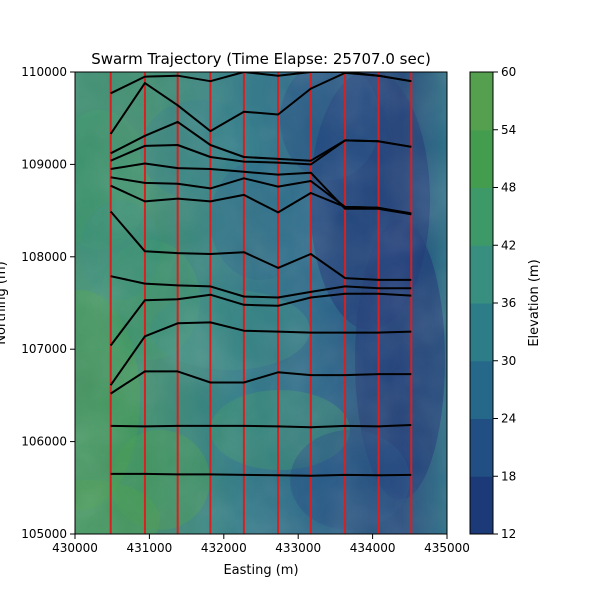 The image size is (600, 600). I want to click on y-tick-label: 109000, so click(44, 164).